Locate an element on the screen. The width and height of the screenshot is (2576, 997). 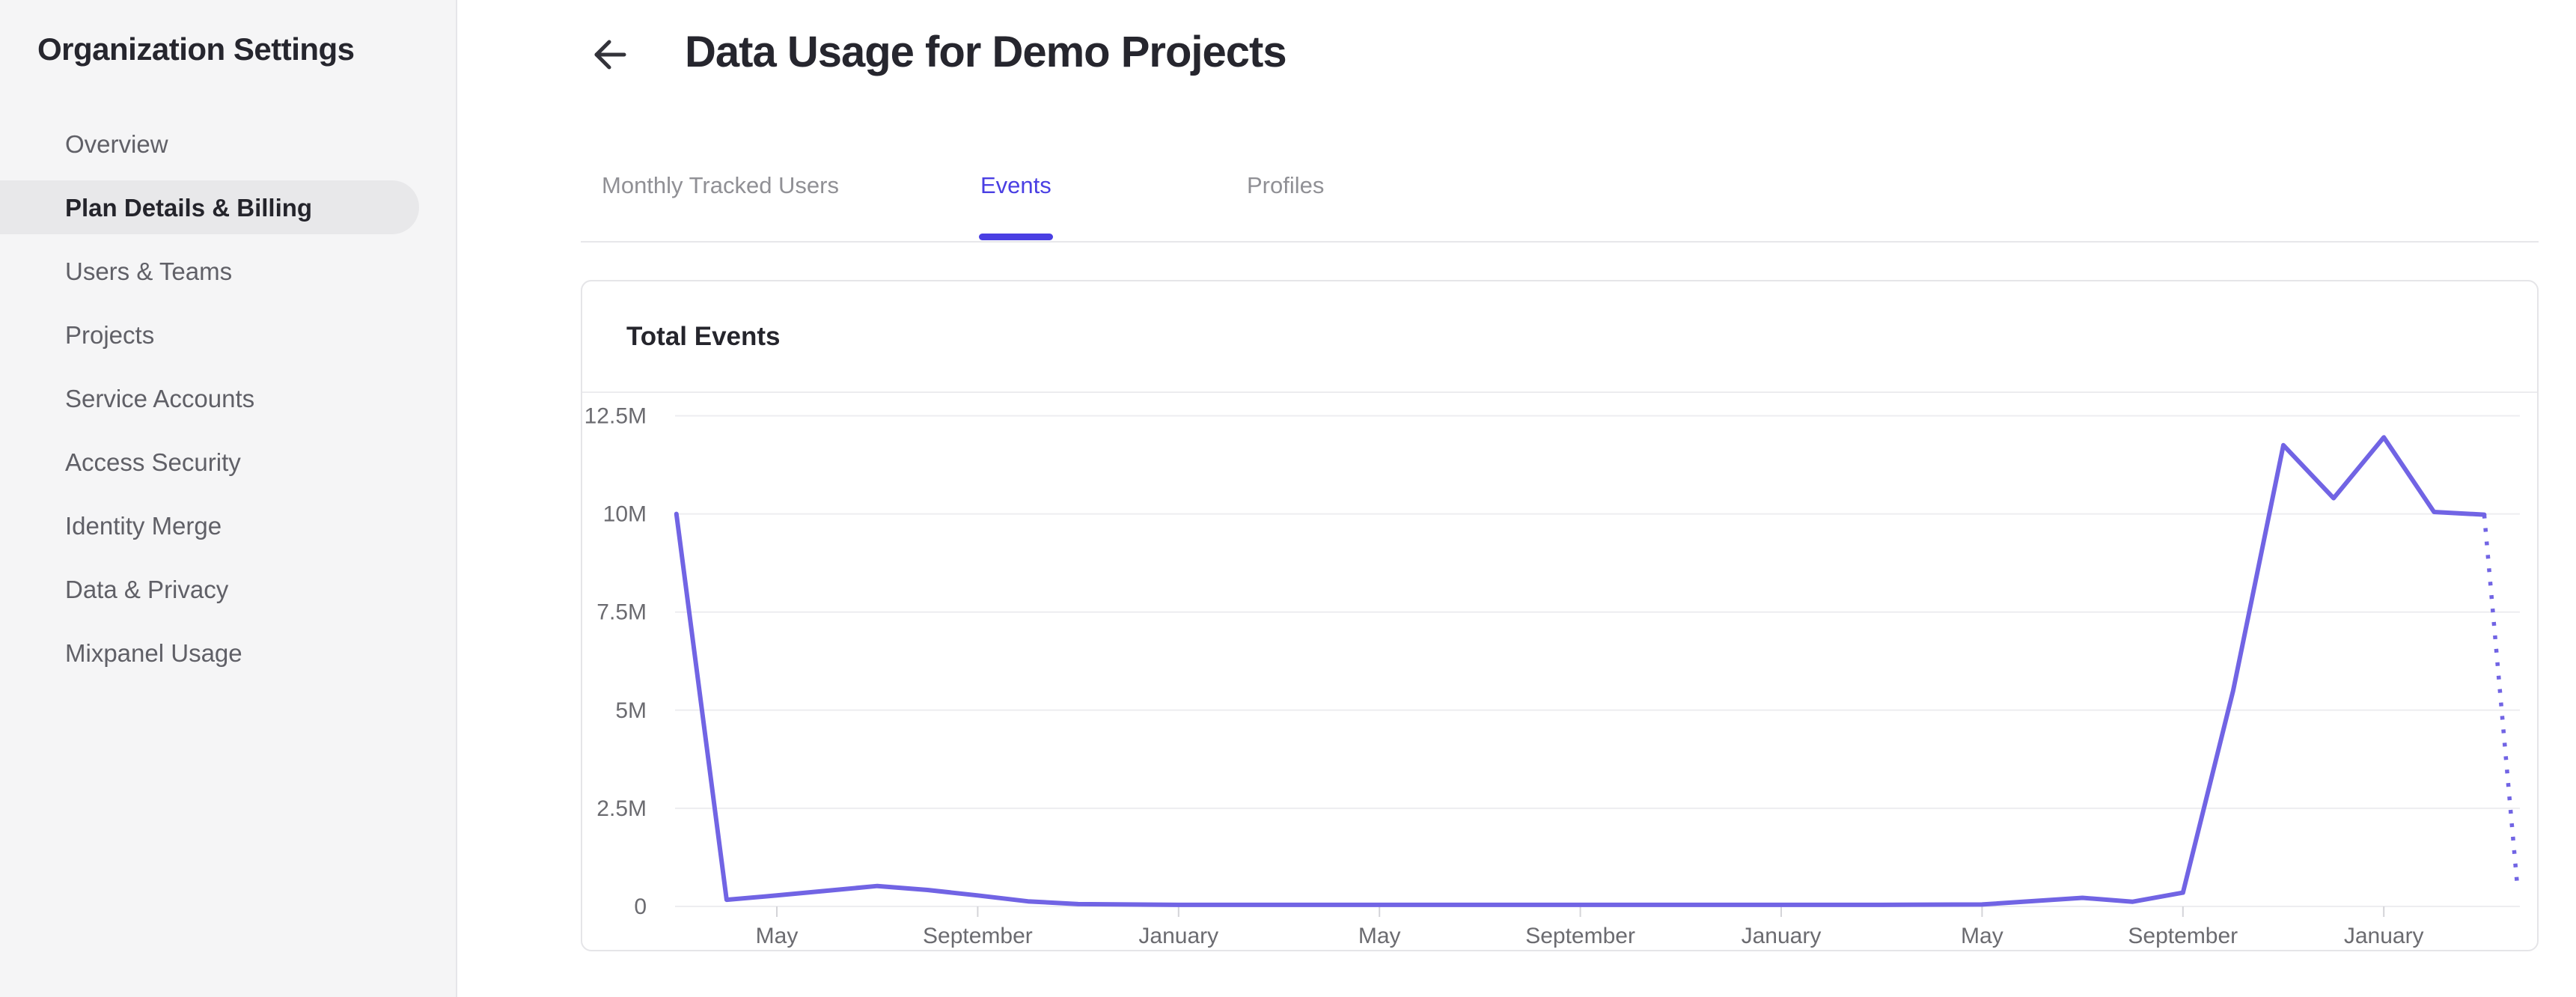
sidebar-item-access-security: Access Security is located at coordinates (228, 462).